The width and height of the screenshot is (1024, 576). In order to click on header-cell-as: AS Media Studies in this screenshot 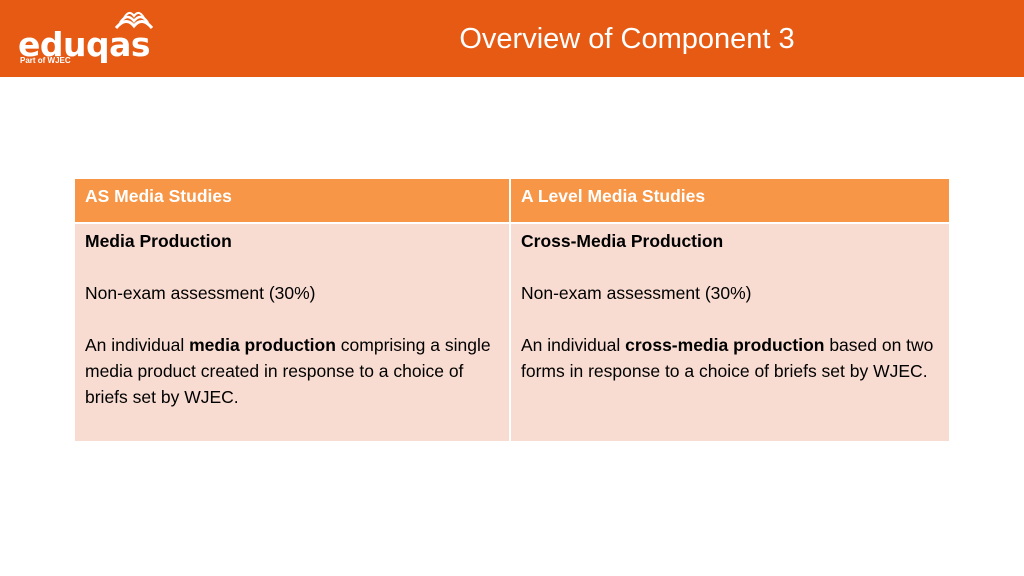, I will do `click(293, 201)`.